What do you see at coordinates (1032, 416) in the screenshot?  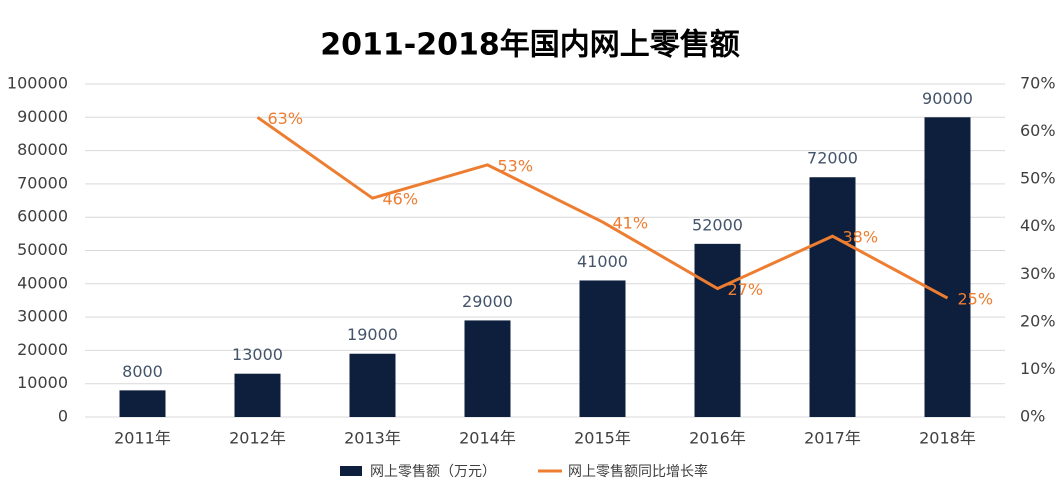 I see `y2-tick-label: 0%` at bounding box center [1032, 416].